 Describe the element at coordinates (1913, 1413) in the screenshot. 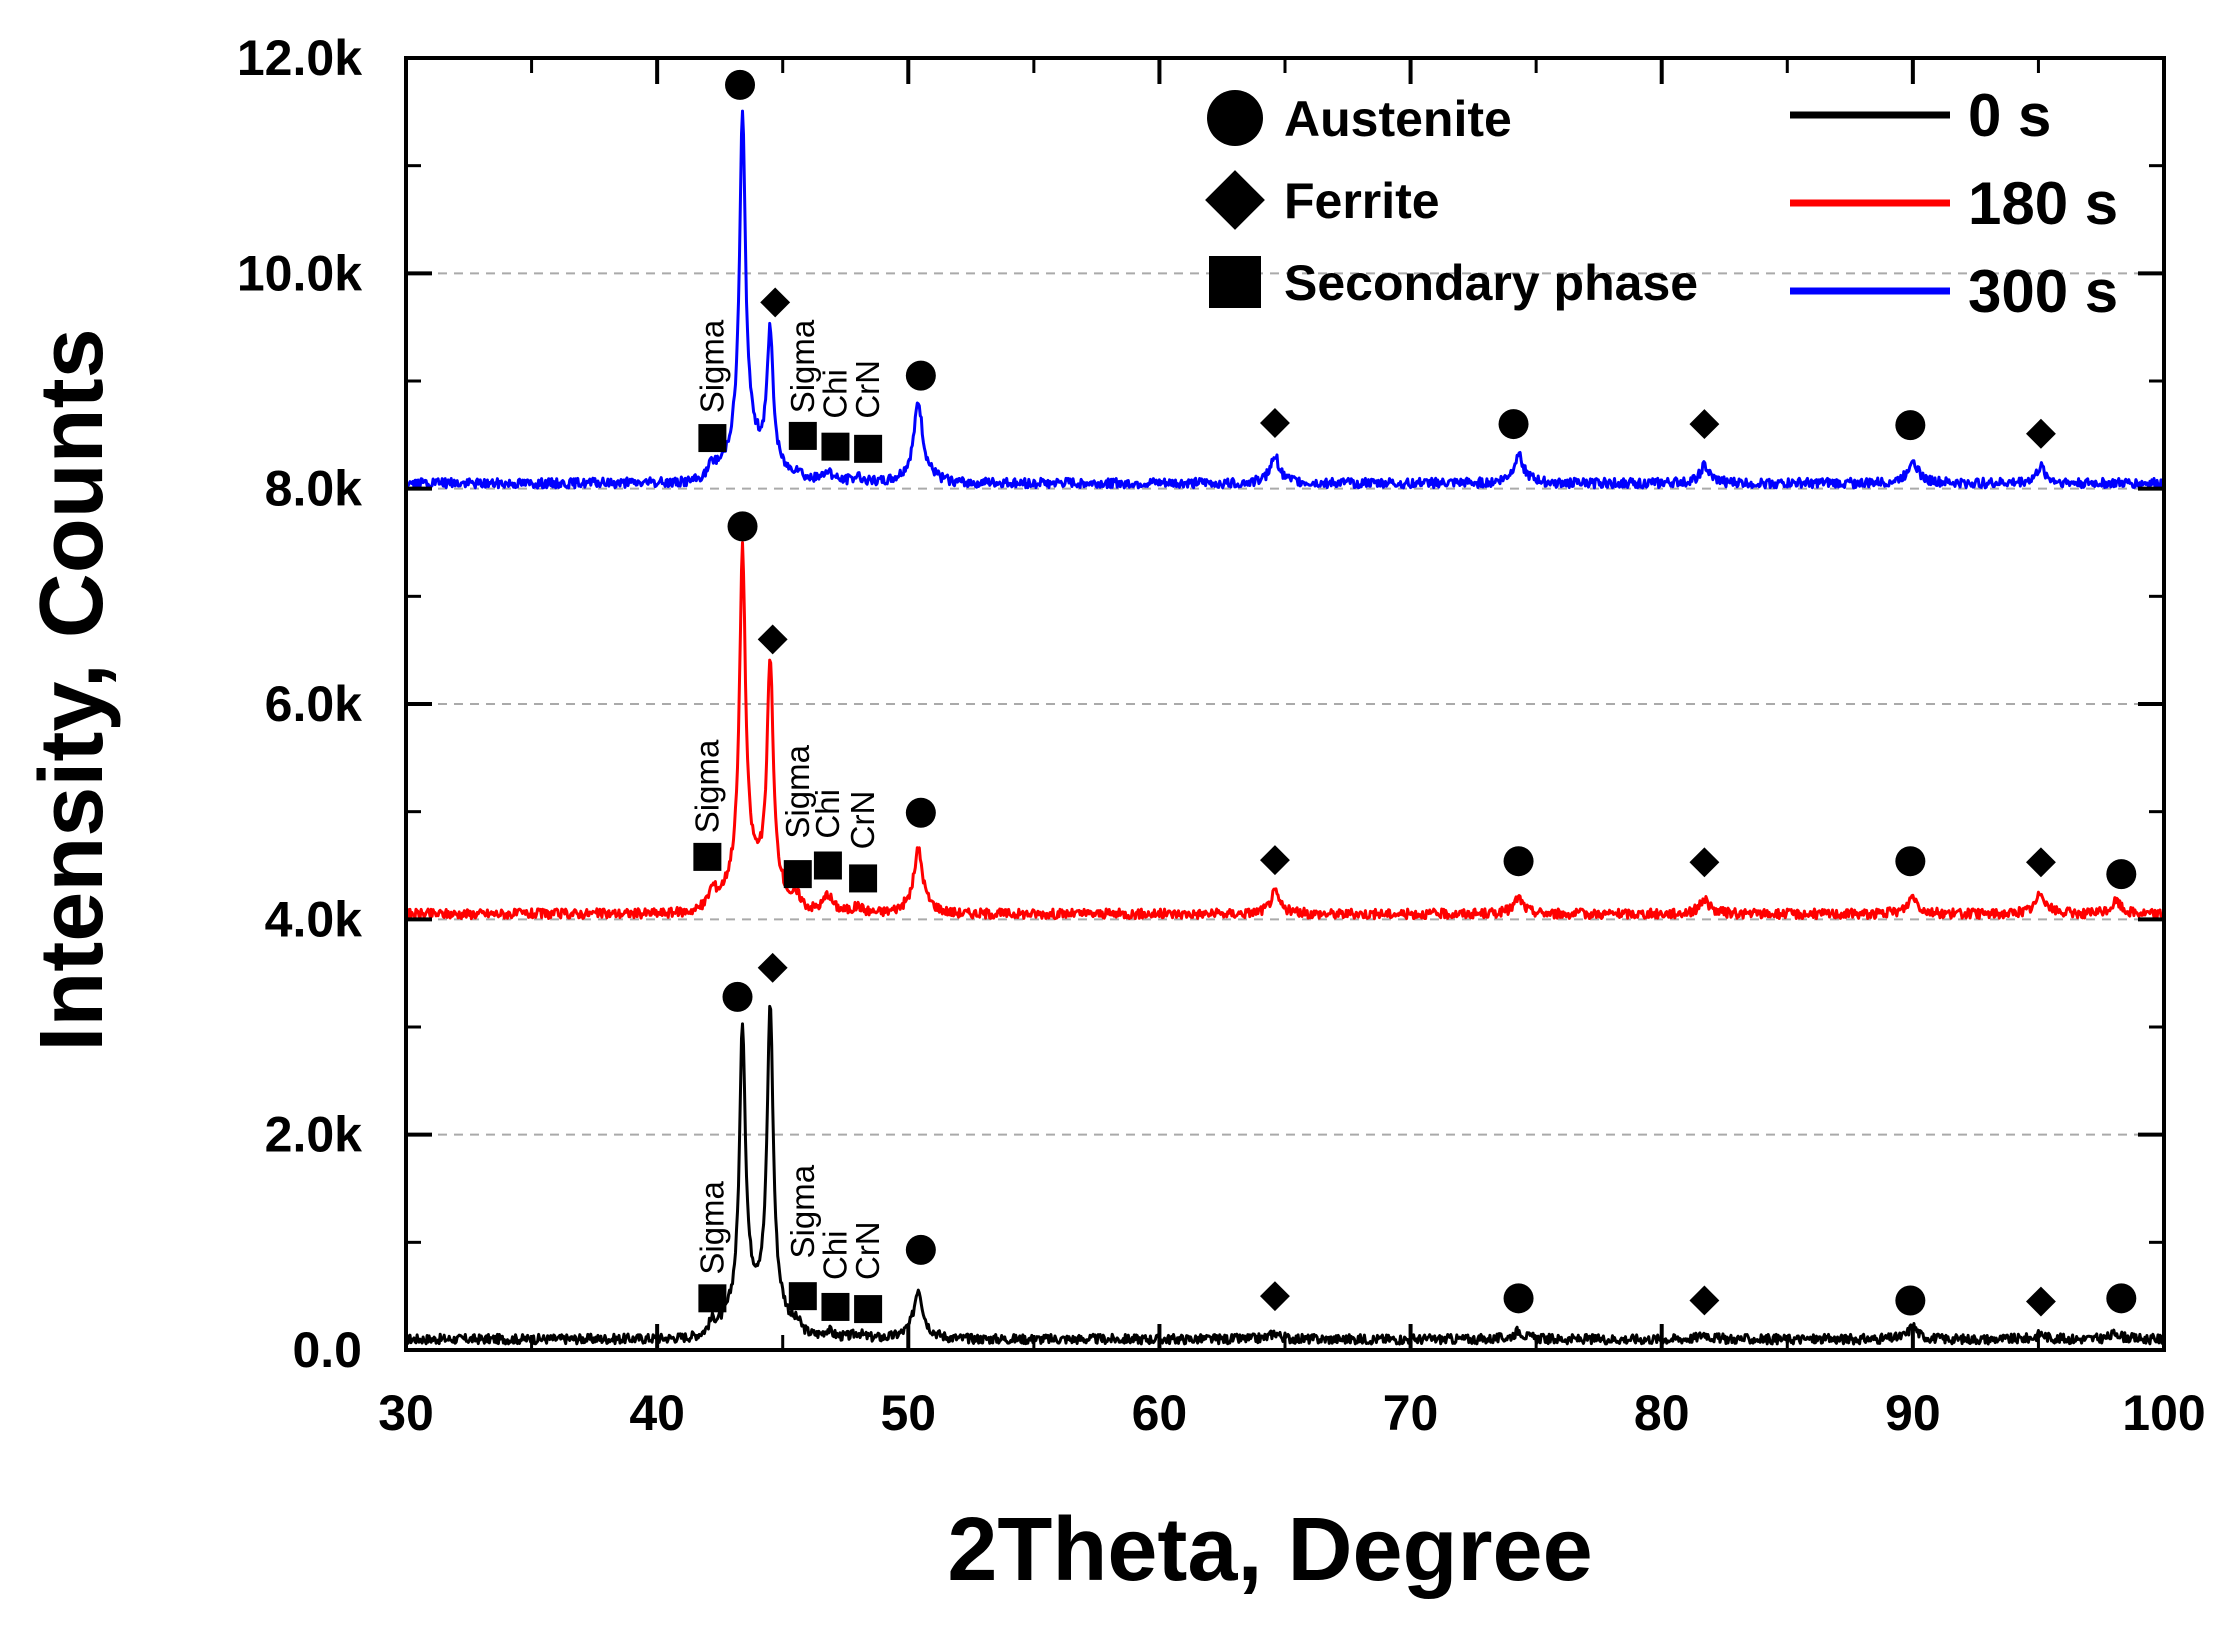

I see `x-tick-label-6: 90` at that location.